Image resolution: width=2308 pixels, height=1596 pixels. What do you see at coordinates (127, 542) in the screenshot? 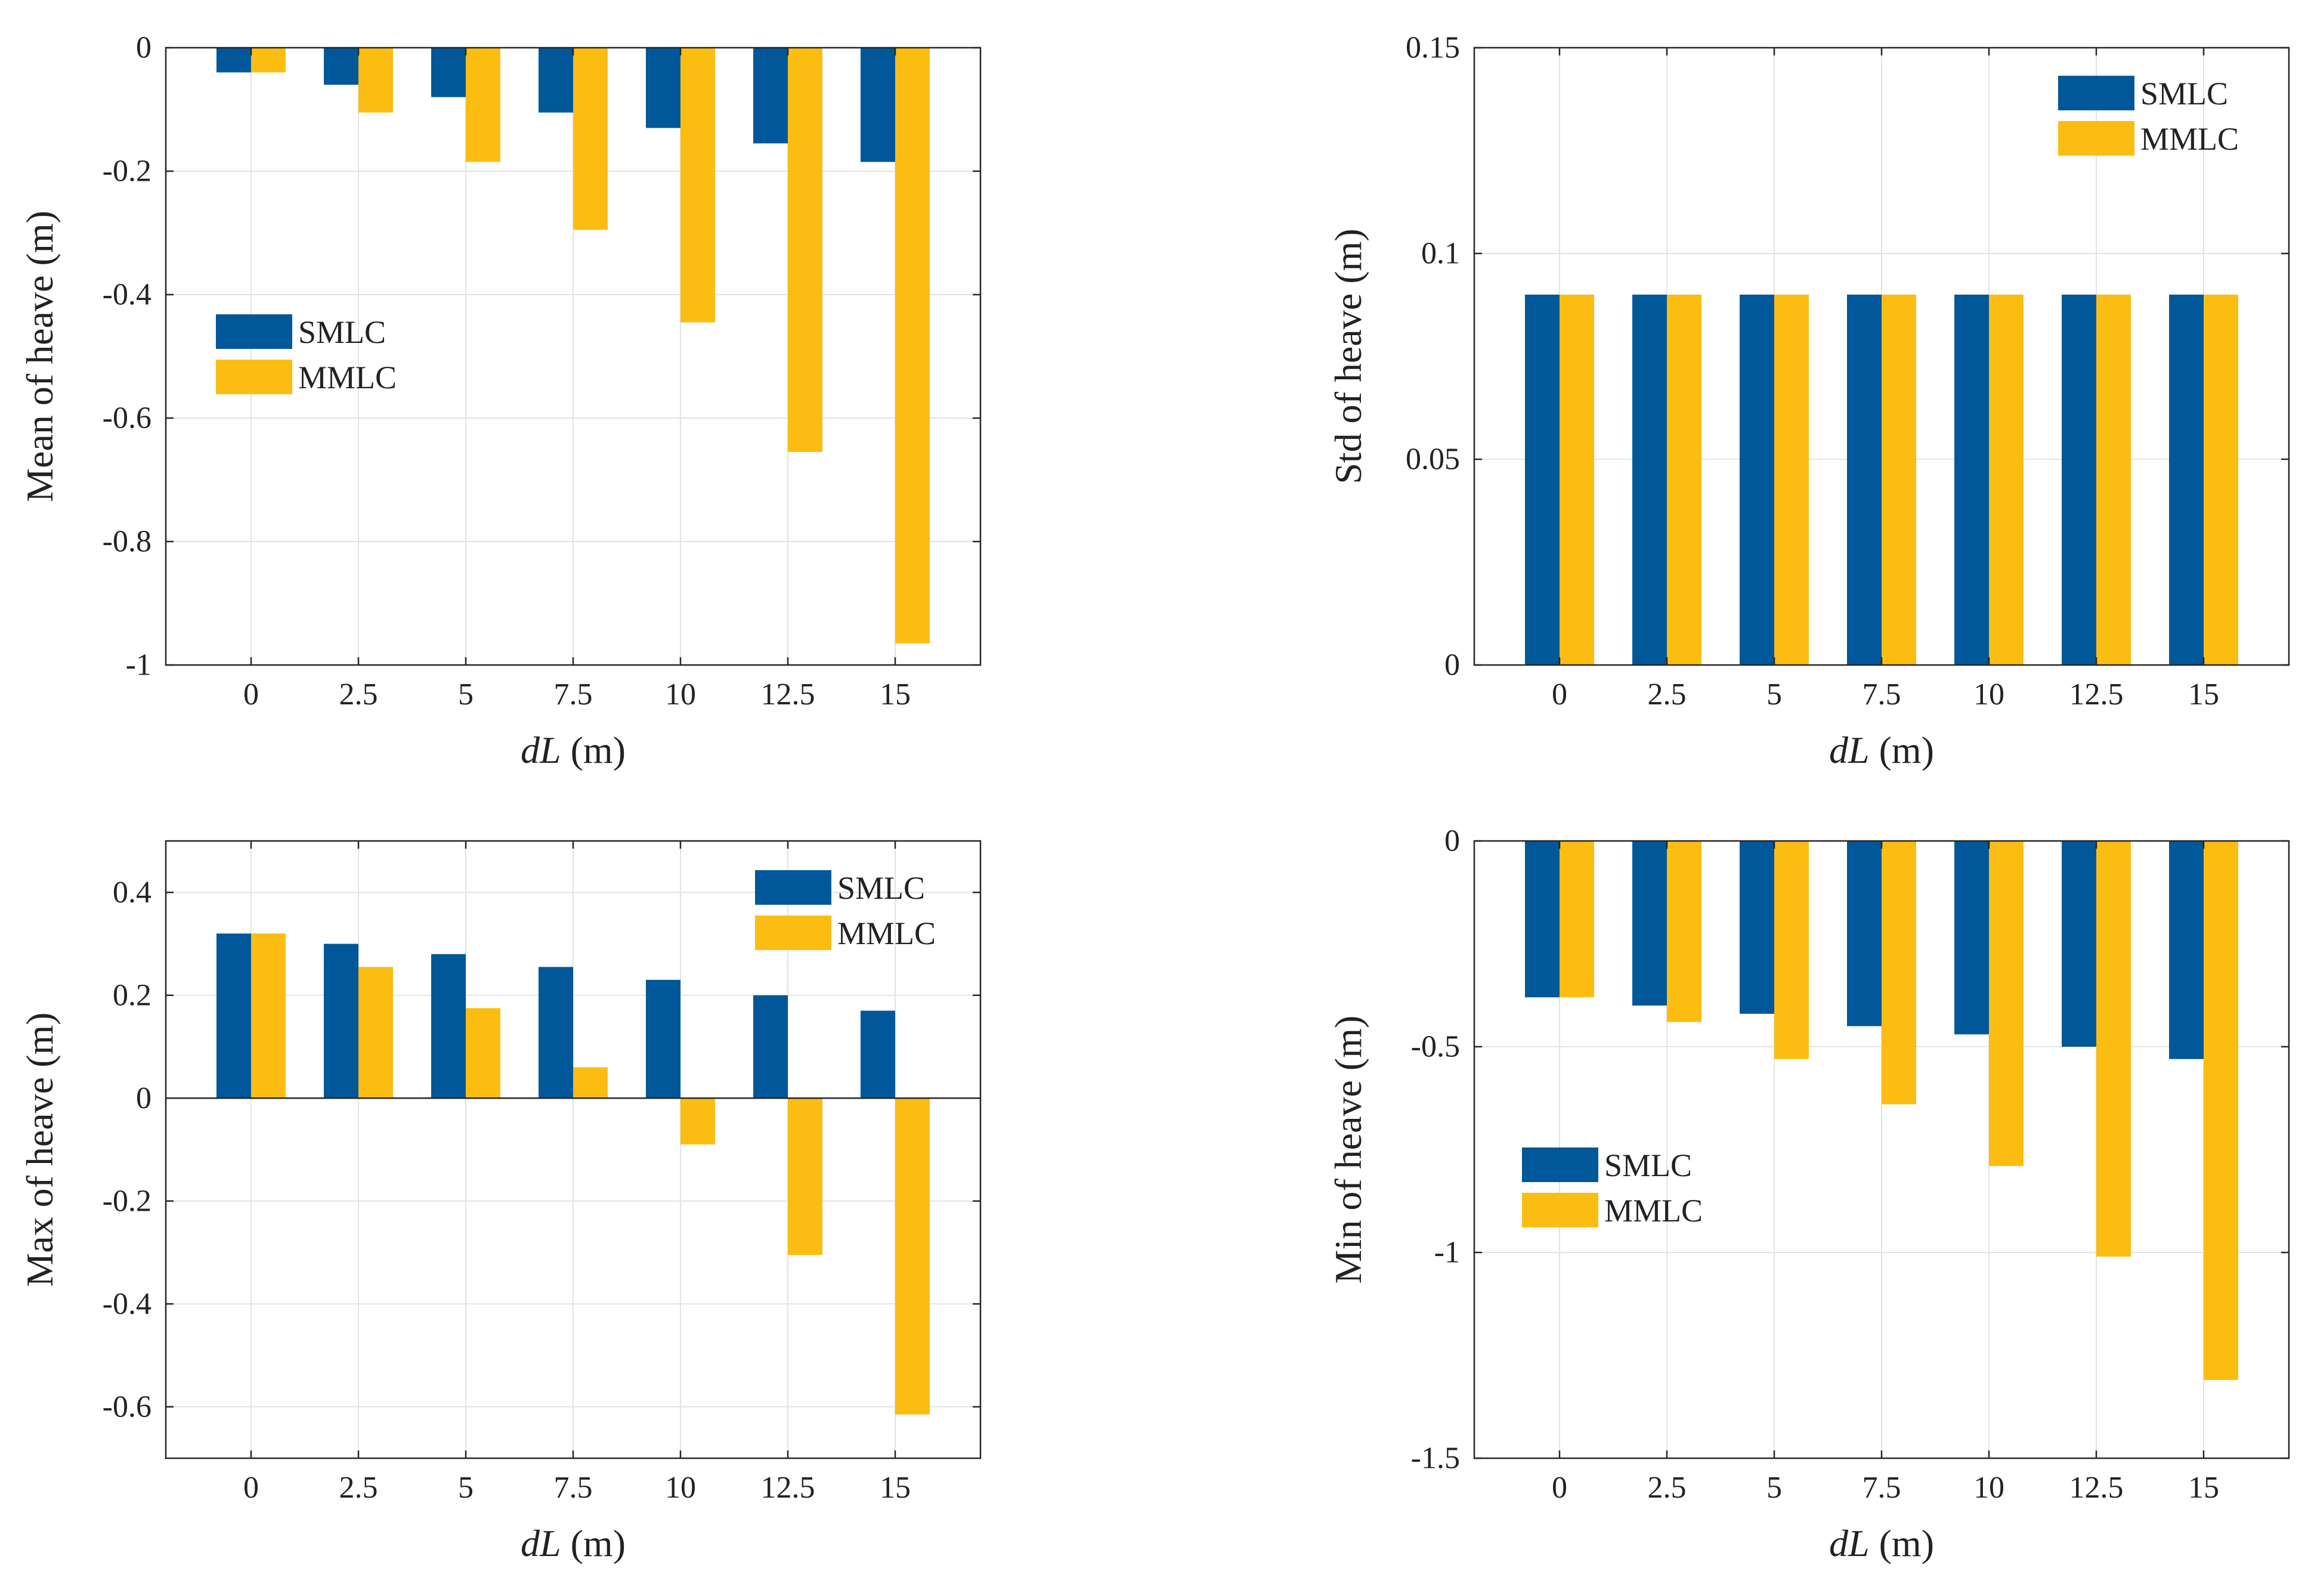
I see `y-tick-label: -0.8` at bounding box center [127, 542].